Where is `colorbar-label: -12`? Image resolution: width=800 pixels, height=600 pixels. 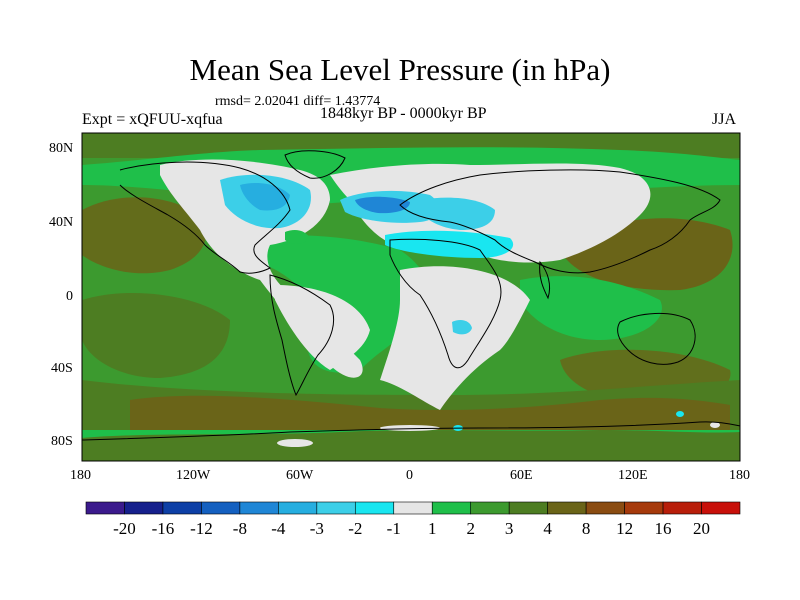 colorbar-label: -12 is located at coordinates (201, 528).